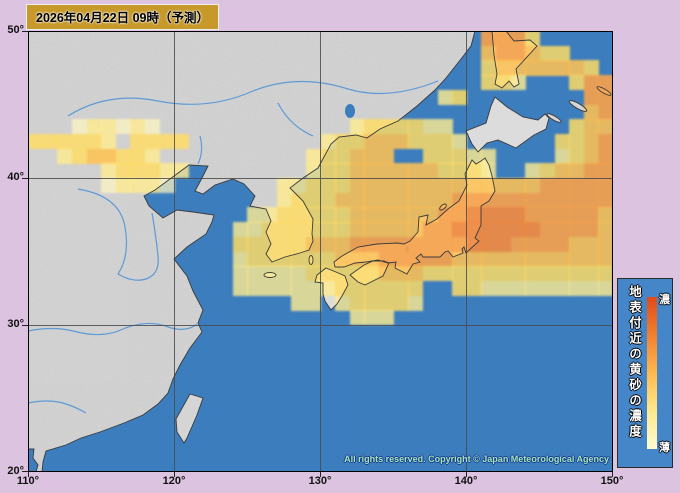  Describe the element at coordinates (612, 481) in the screenshot. I see `lon-label-150: 150°` at that location.